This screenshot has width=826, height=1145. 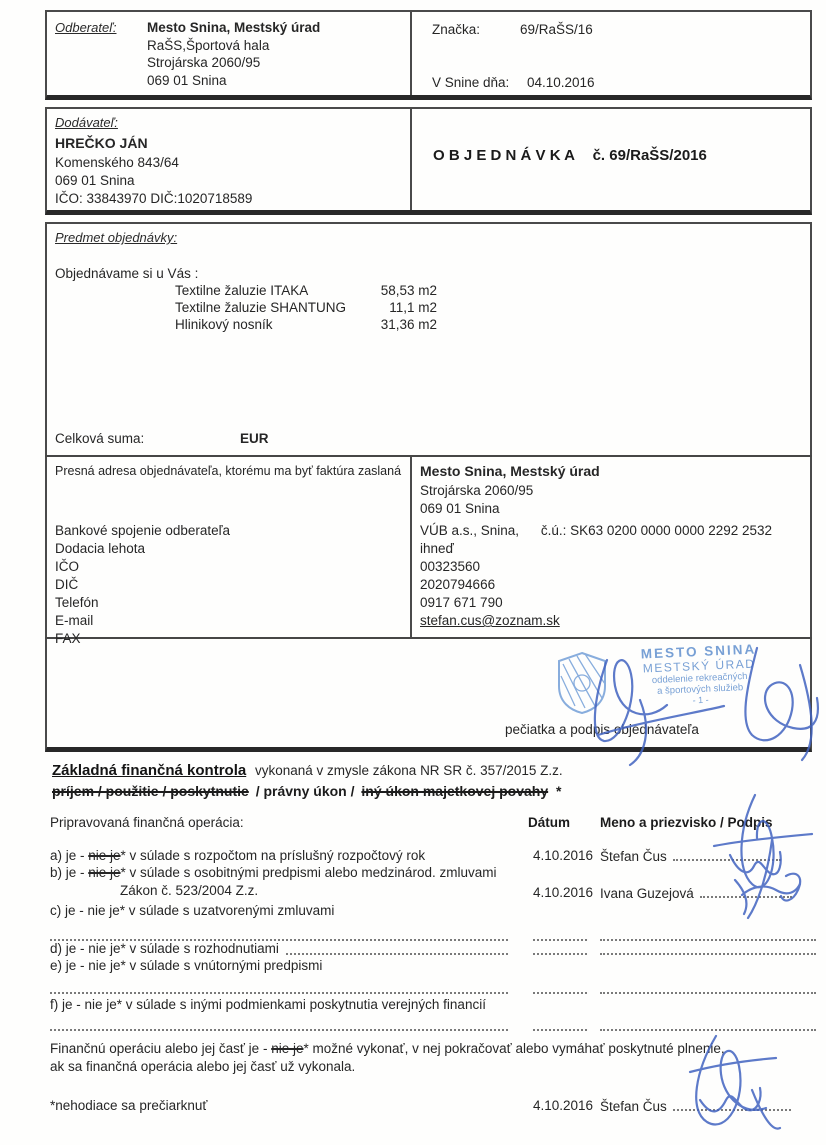 I want to click on control-title: Základná finančná kontrola, so click(x=149, y=770).